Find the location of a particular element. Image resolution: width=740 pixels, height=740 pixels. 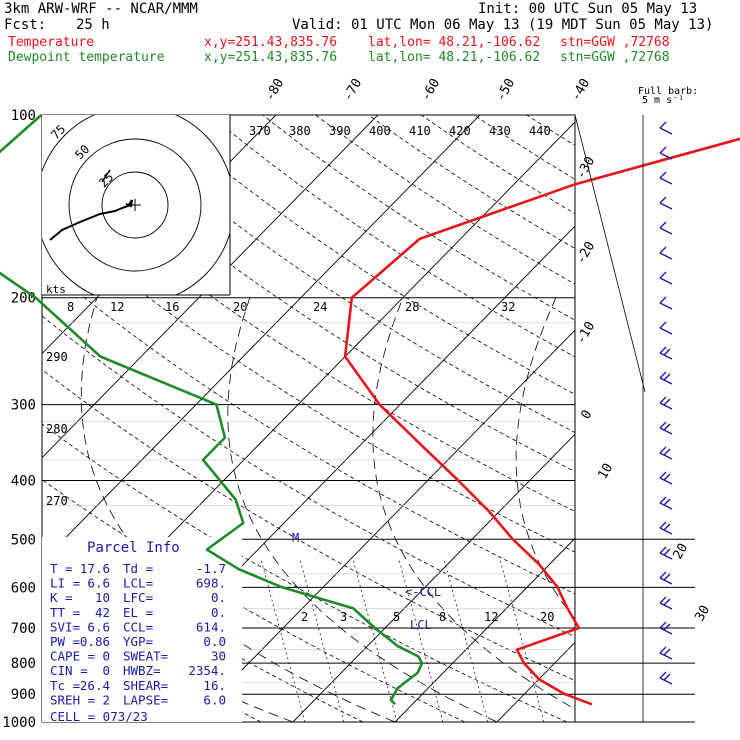

parcel-row-val-b: 30 is located at coordinates (218, 656).